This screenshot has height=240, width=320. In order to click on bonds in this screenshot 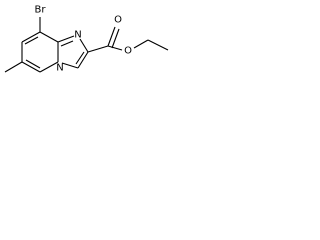, I will do `click(86, 45)`.